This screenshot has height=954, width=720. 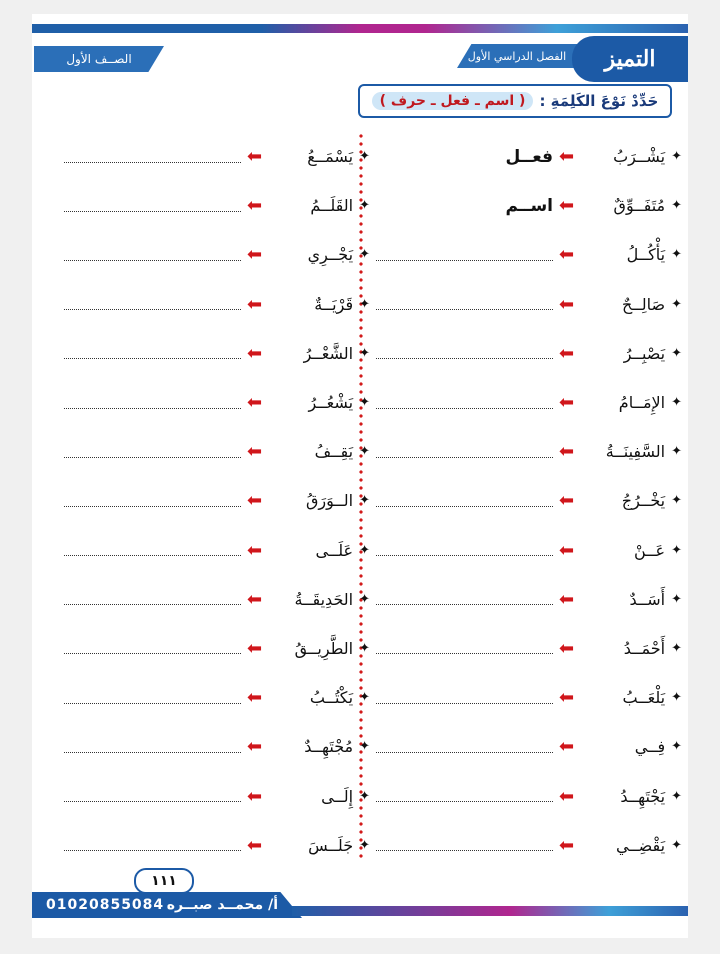 I want to click on exercise-row: ✦ فِــي ⬅, so click(x=527, y=746).